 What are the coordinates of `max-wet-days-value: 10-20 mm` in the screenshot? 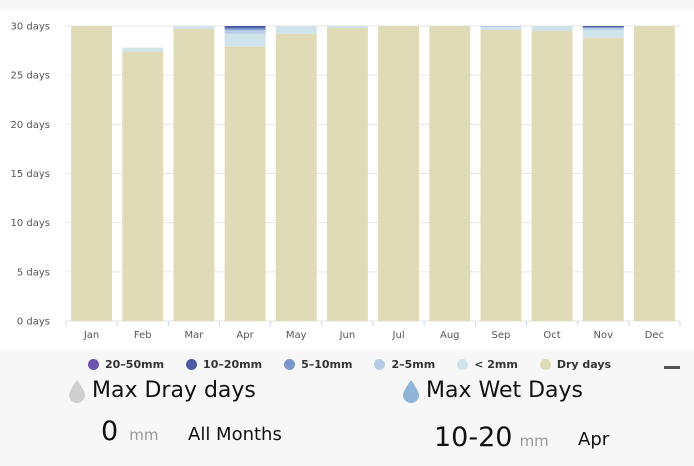 It's located at (491, 437).